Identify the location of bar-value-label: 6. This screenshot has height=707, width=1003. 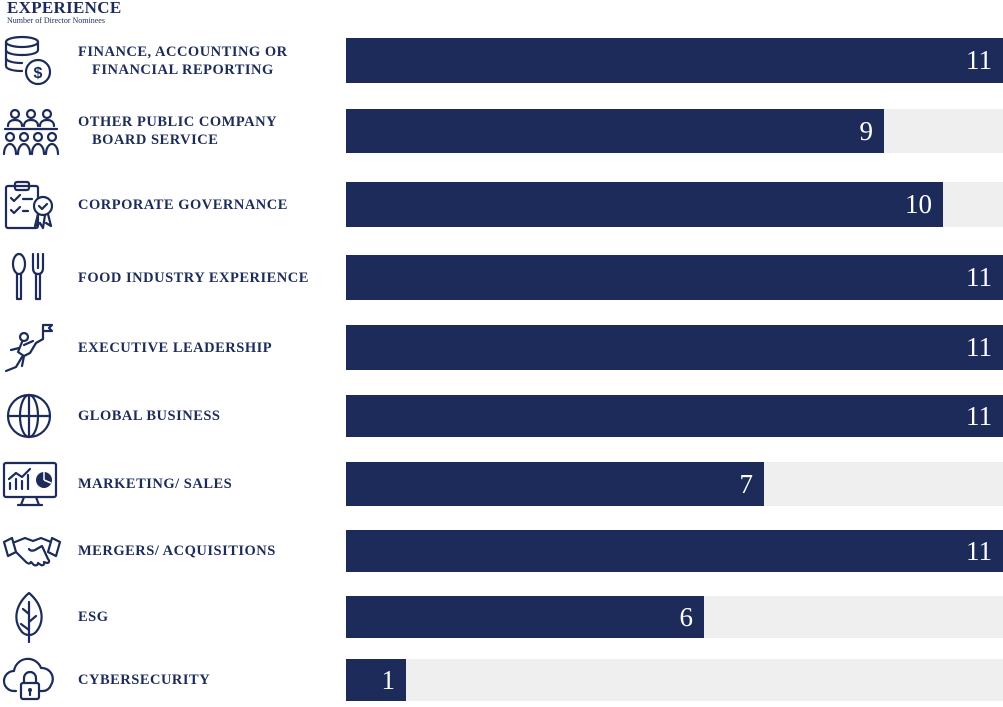
(686, 616).